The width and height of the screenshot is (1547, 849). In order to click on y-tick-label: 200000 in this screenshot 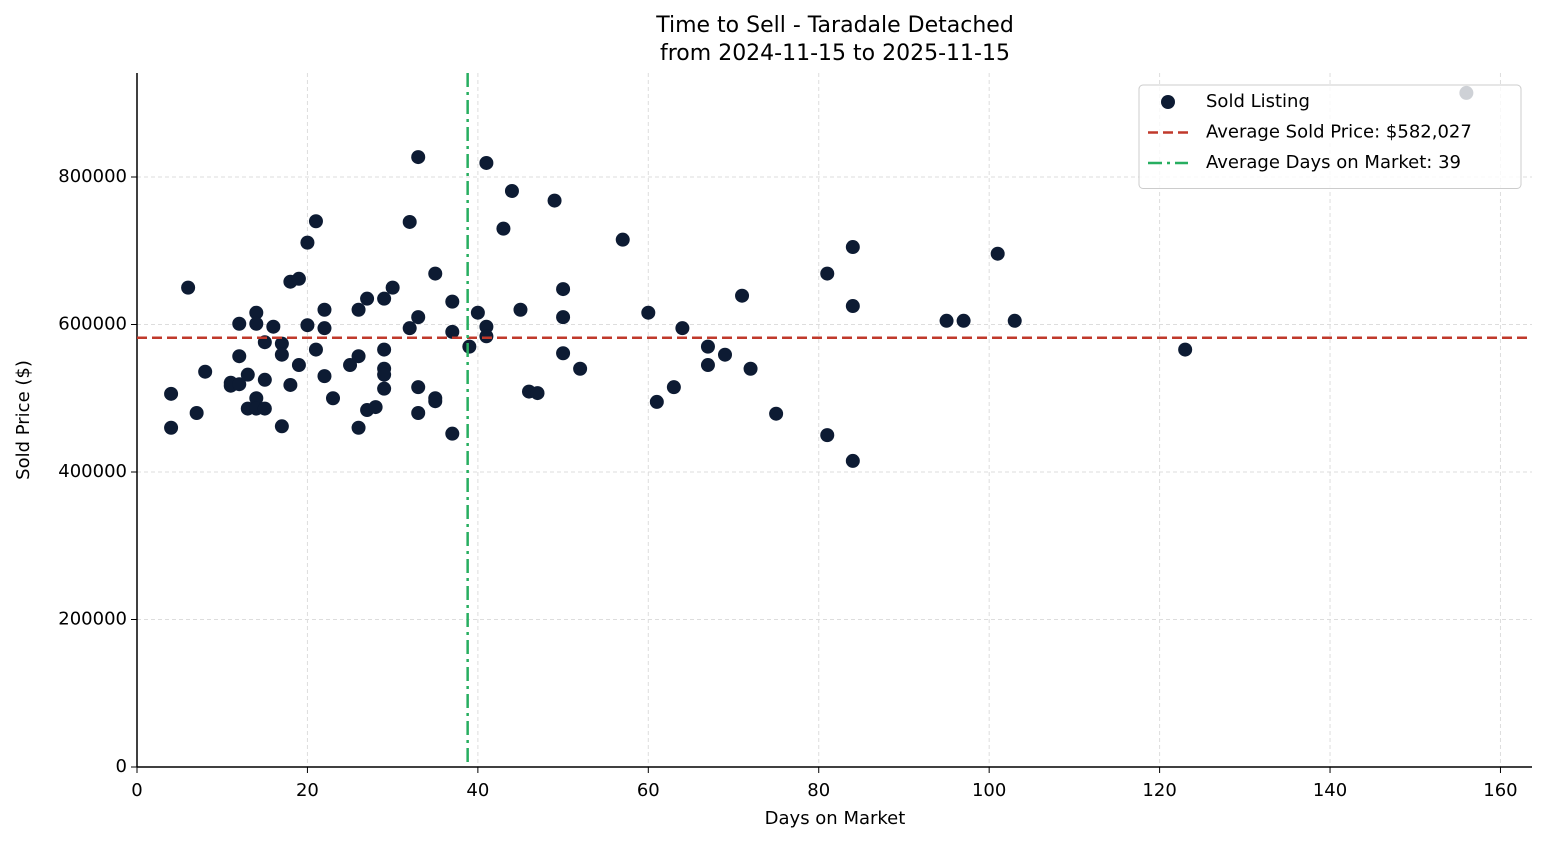, I will do `click(92, 618)`.